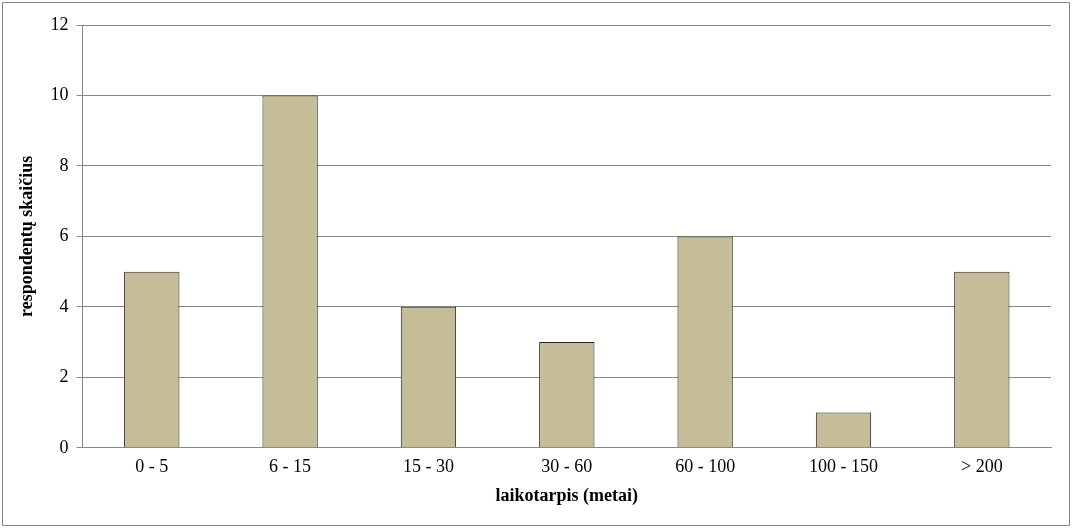 This screenshot has width=1073, height=529. I want to click on y-tick-label: 4, so click(64, 305).